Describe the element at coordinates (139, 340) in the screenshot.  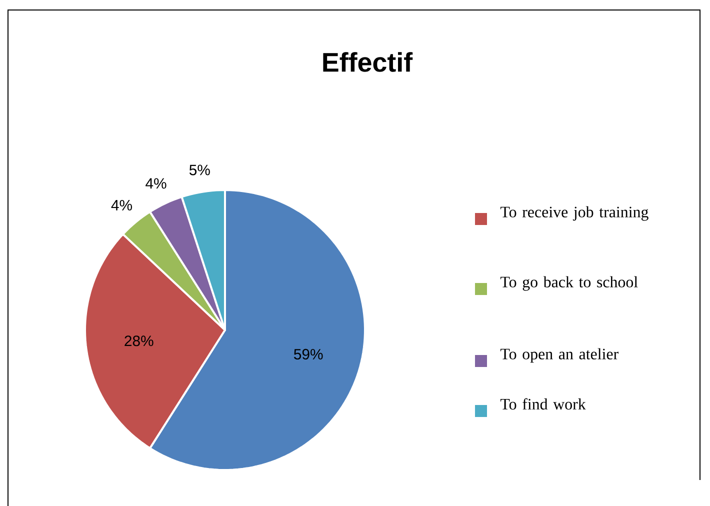
I see `data-label: 28%` at that location.